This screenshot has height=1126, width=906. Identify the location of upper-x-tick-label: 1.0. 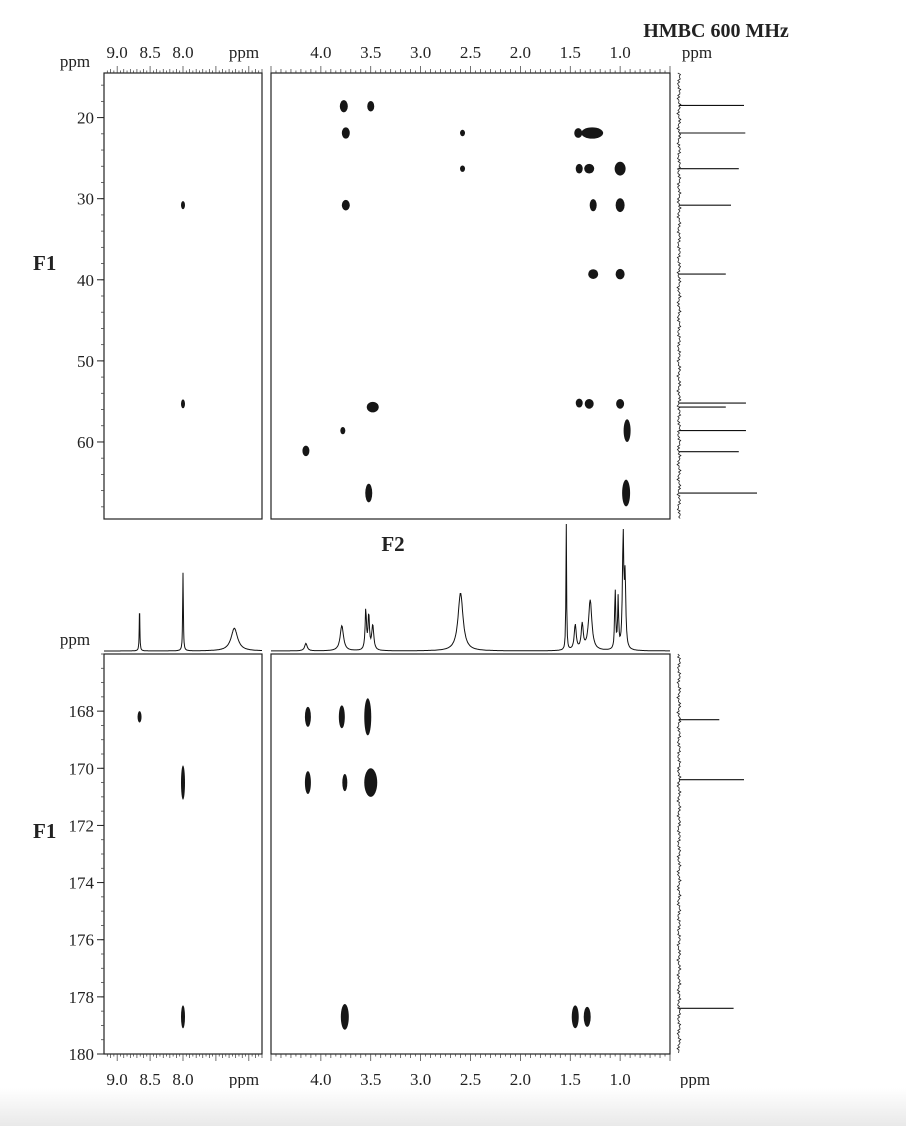
(620, 52).